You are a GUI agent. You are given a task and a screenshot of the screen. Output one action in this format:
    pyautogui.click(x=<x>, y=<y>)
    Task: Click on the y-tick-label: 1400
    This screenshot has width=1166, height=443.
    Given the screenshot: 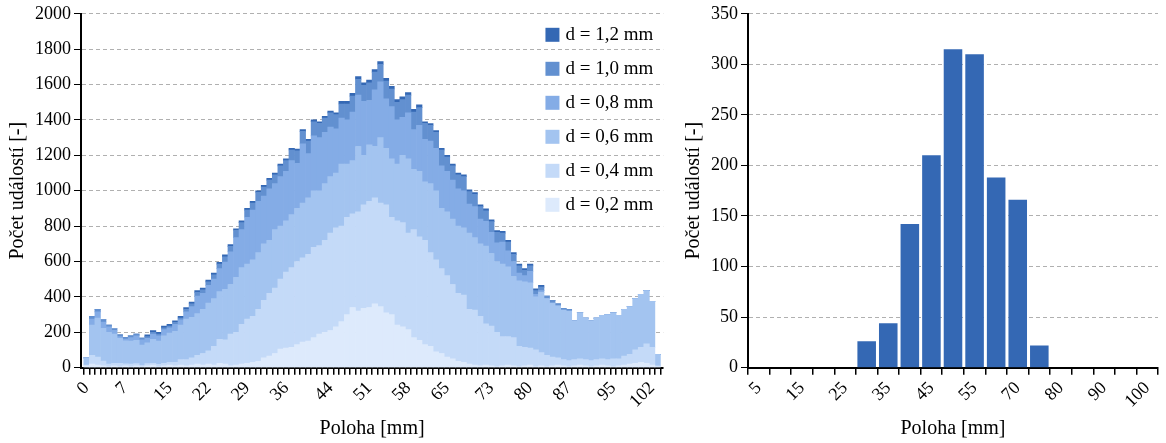 What is the action you would take?
    pyautogui.click(x=53, y=118)
    